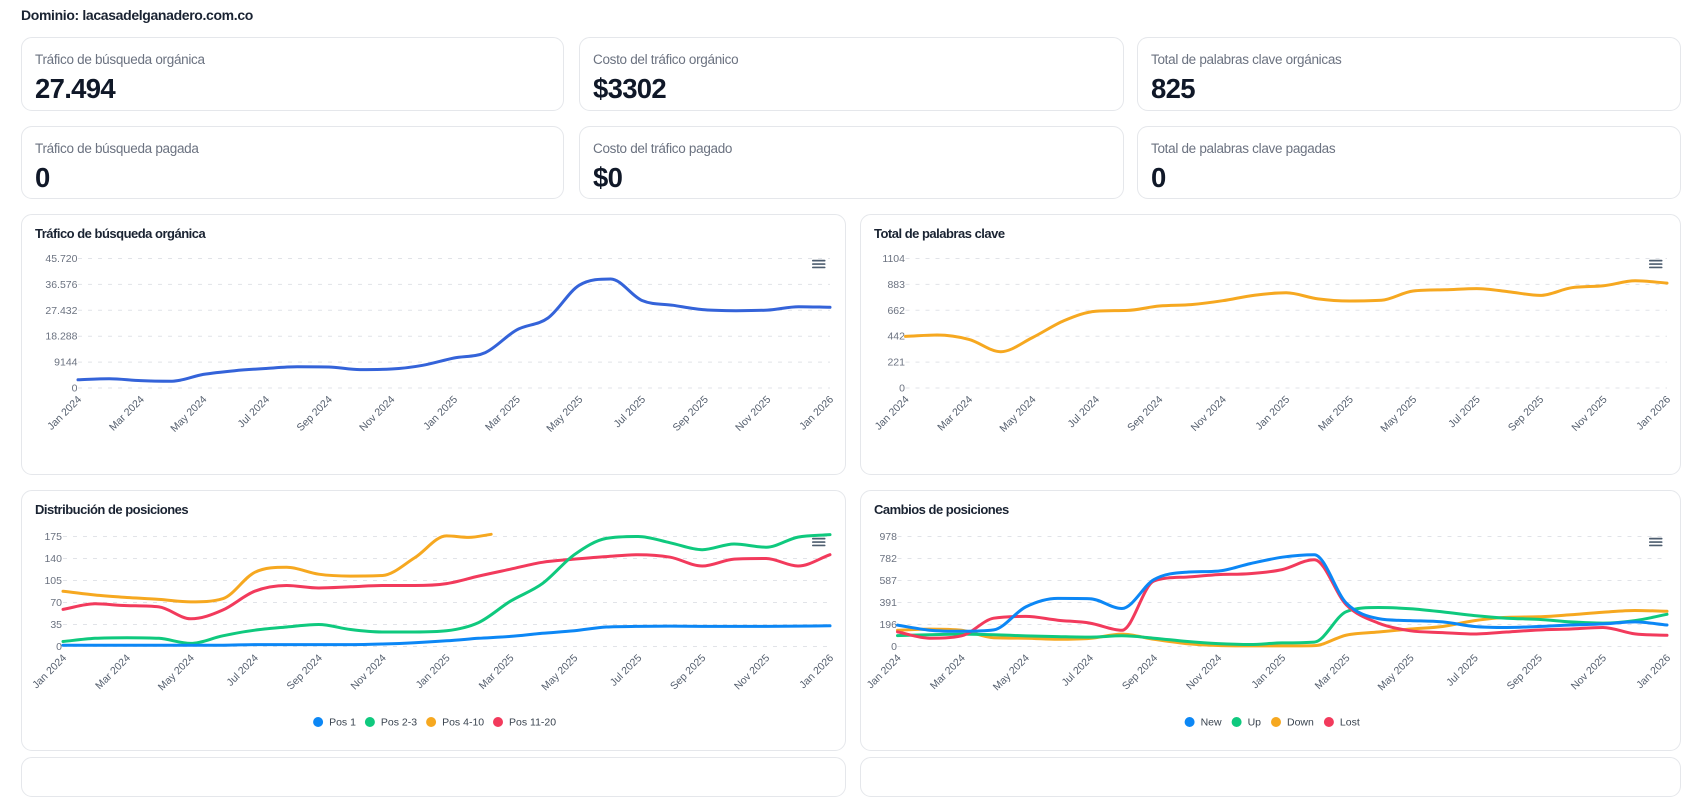  Describe the element at coordinates (532, 723) in the screenshot. I see `svg-text: Pos 11-20` at that location.